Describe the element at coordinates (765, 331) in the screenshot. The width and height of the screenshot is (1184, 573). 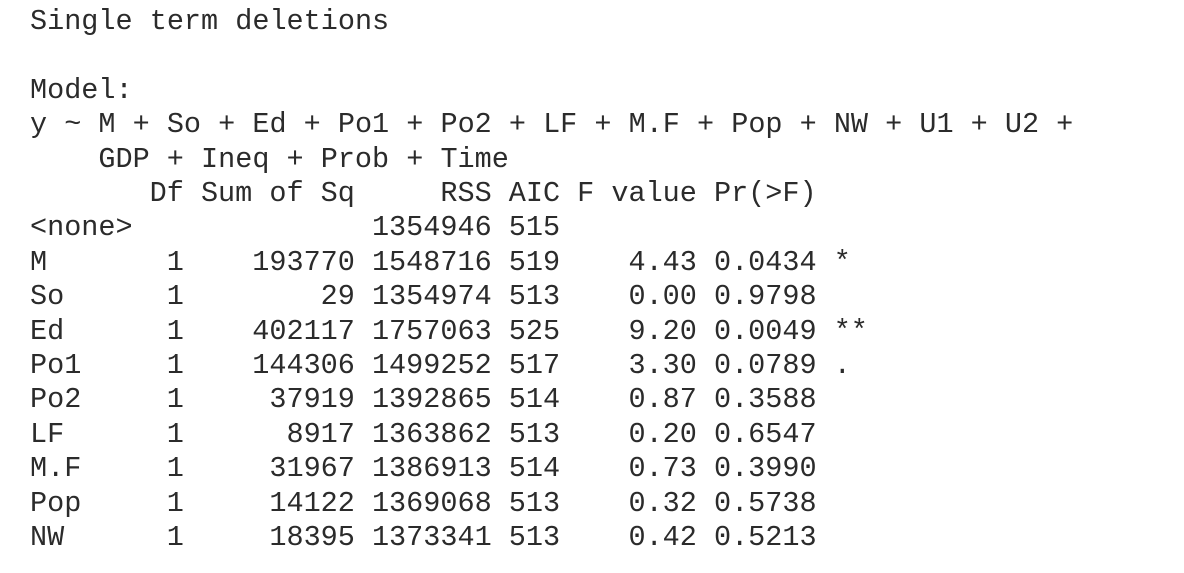
I see `p-value: 0.0049` at that location.